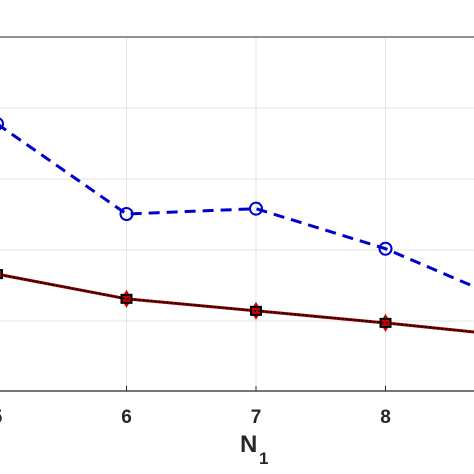  I want to click on x-axis-label-subscript: 1, so click(263, 458).